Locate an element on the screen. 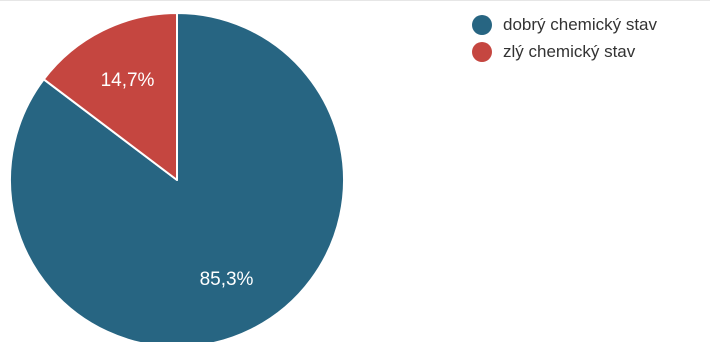  legend-item-2: zlý chemický stav is located at coordinates (564, 51).